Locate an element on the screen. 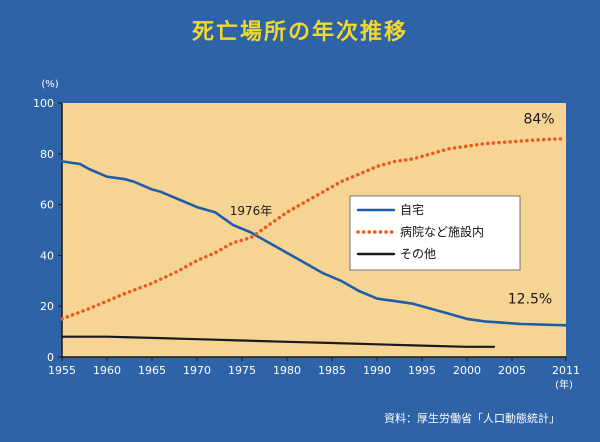 The width and height of the screenshot is (600, 442). x-tick-label: 2011 is located at coordinates (566, 370).